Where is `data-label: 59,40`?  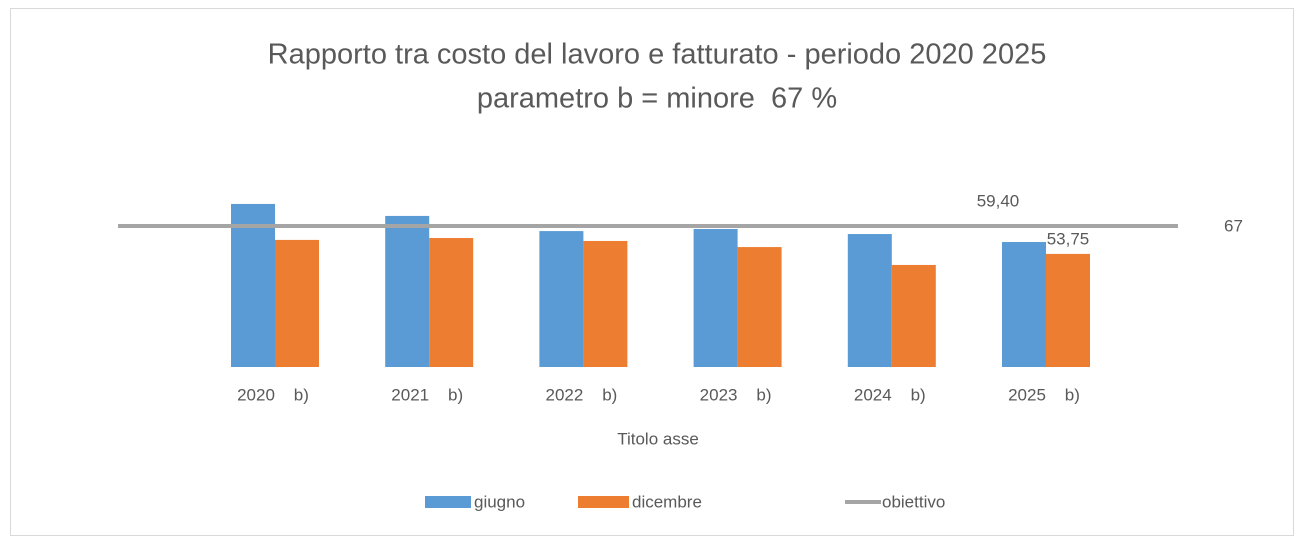
data-label: 59,40 is located at coordinates (998, 201).